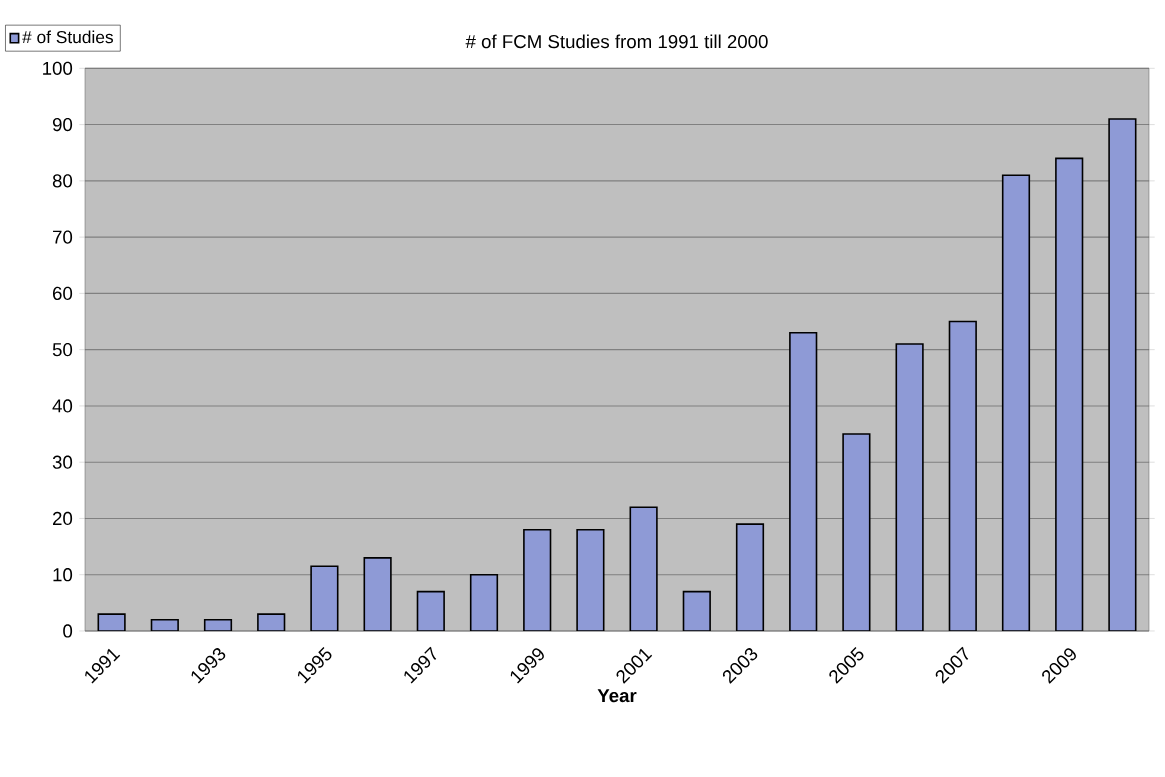 The height and width of the screenshot is (777, 1165). What do you see at coordinates (62, 124) in the screenshot?
I see `y-tick-label: 90` at bounding box center [62, 124].